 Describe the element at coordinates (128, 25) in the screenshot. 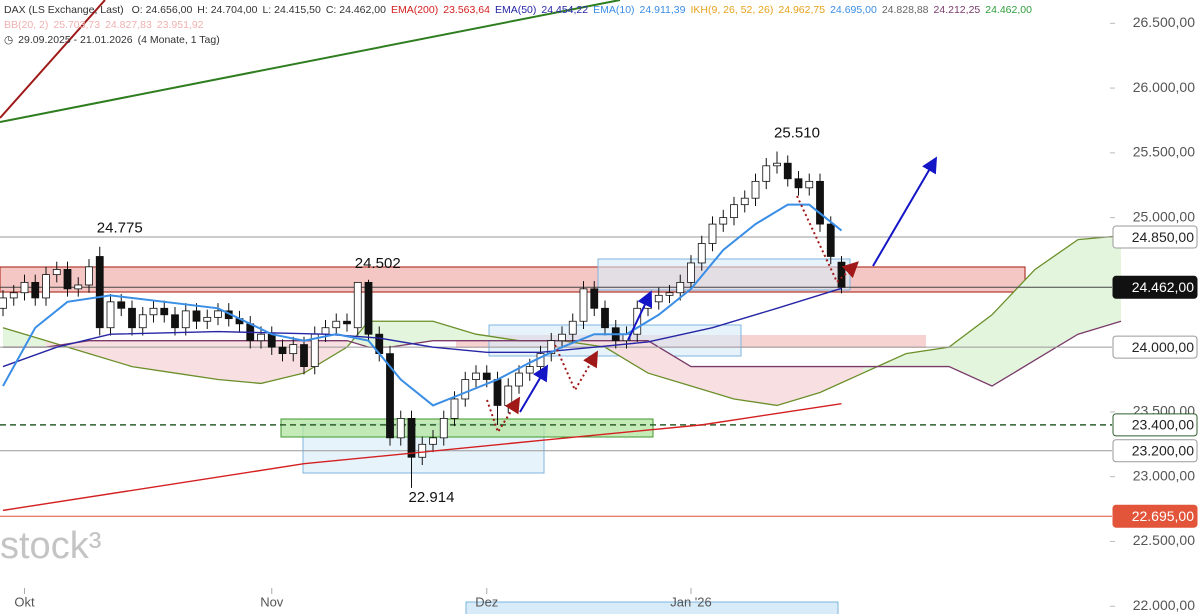

I see `indicator-value: 24.827,83` at that location.